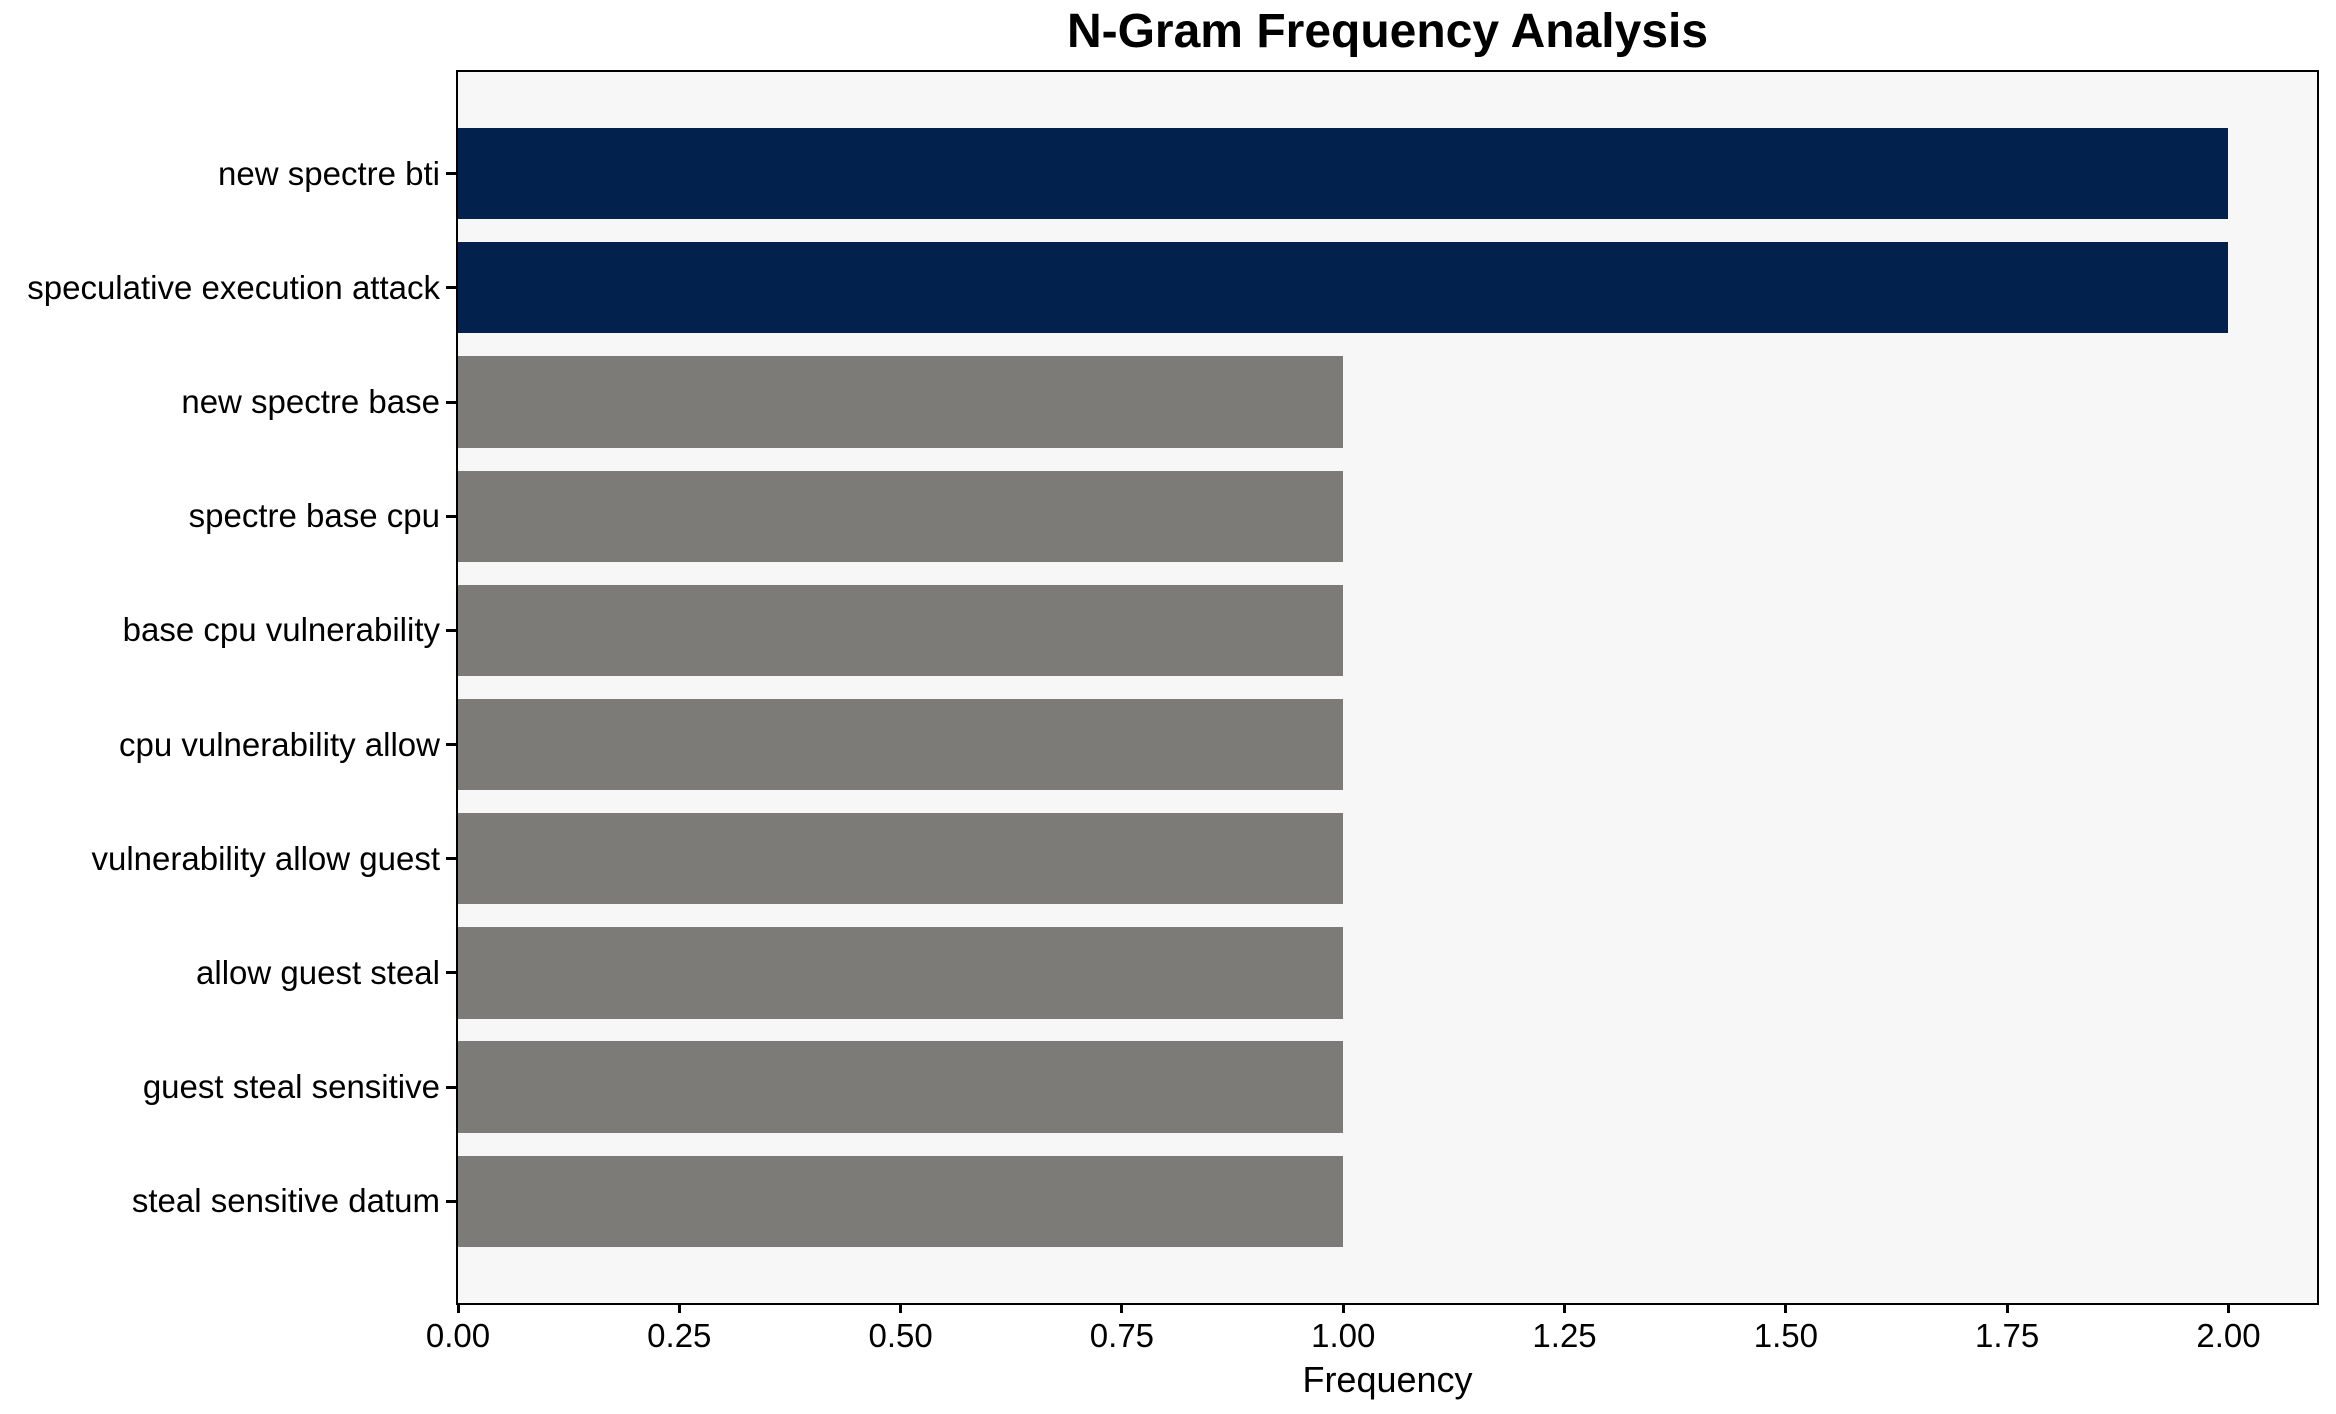  What do you see at coordinates (318, 972) in the screenshot?
I see `y-tick-label: allow guest steal` at bounding box center [318, 972].